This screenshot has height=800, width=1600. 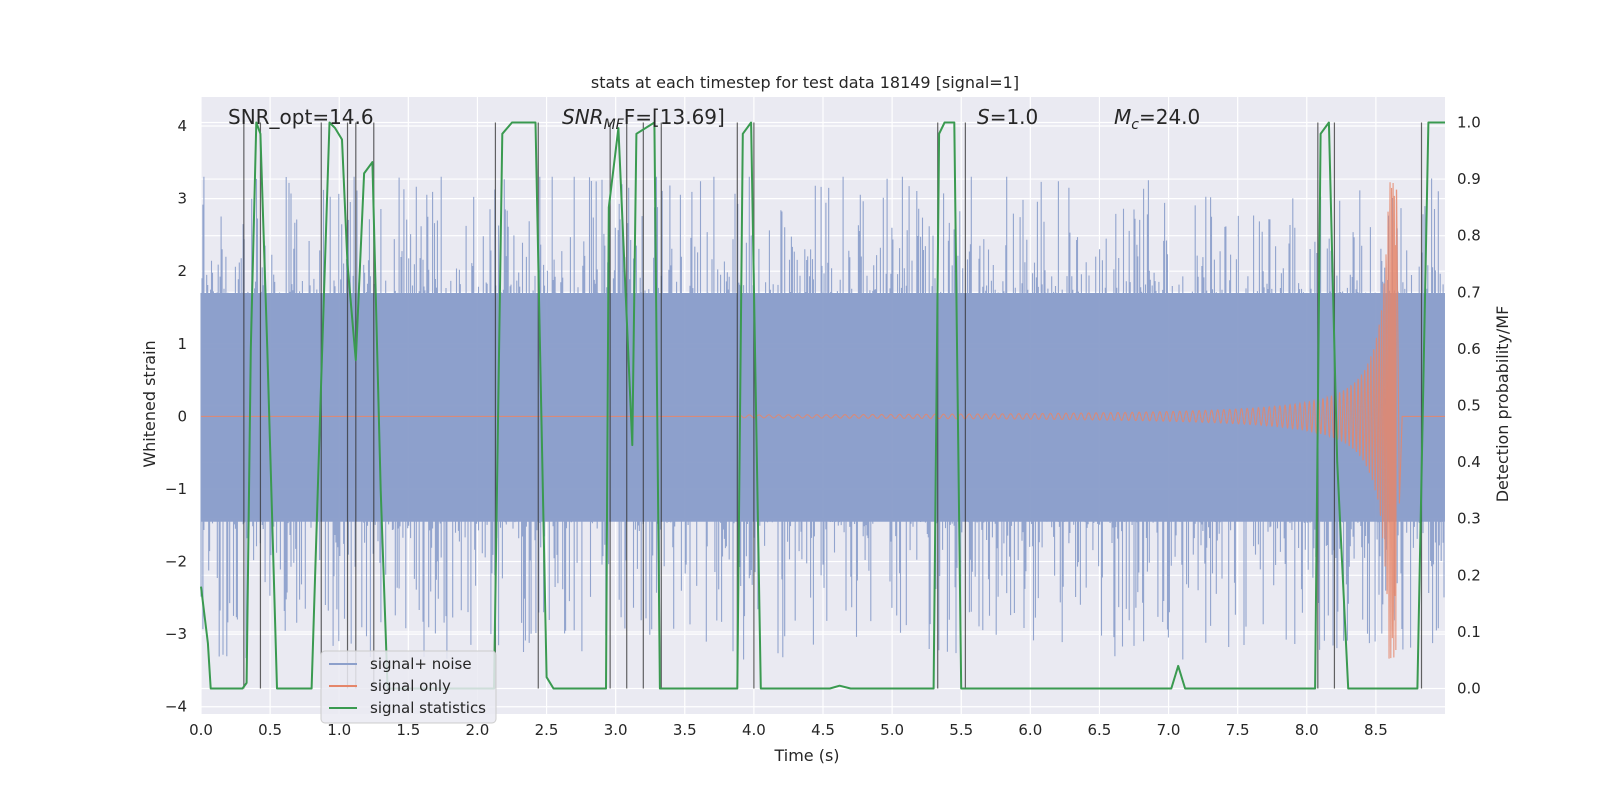 What do you see at coordinates (176, 707) in the screenshot?
I see `y-left-tick-label: −4` at bounding box center [176, 707].